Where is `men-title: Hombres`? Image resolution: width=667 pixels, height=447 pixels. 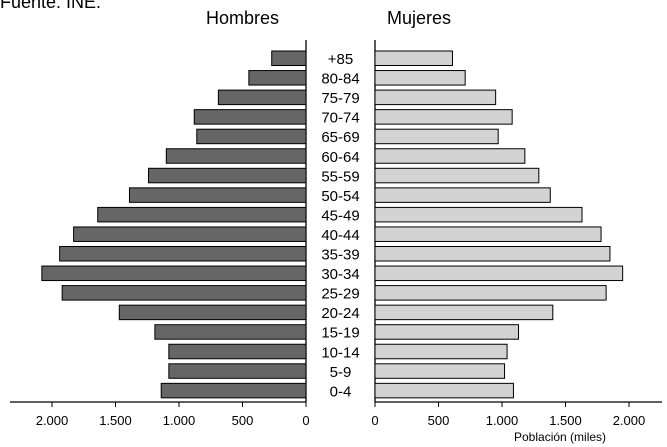 men-title: Hombres is located at coordinates (243, 18).